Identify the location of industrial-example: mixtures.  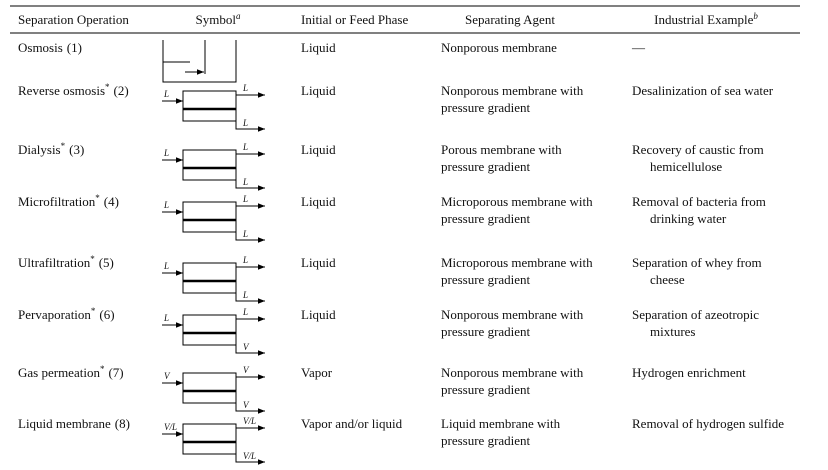
(673, 331).